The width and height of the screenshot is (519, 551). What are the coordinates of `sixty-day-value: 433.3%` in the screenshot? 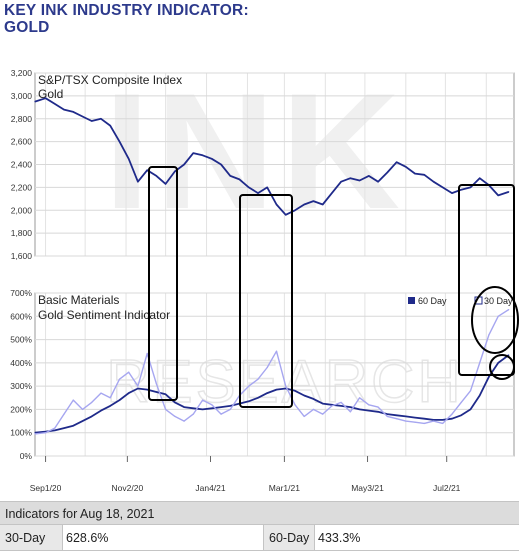 It's located at (416, 538).